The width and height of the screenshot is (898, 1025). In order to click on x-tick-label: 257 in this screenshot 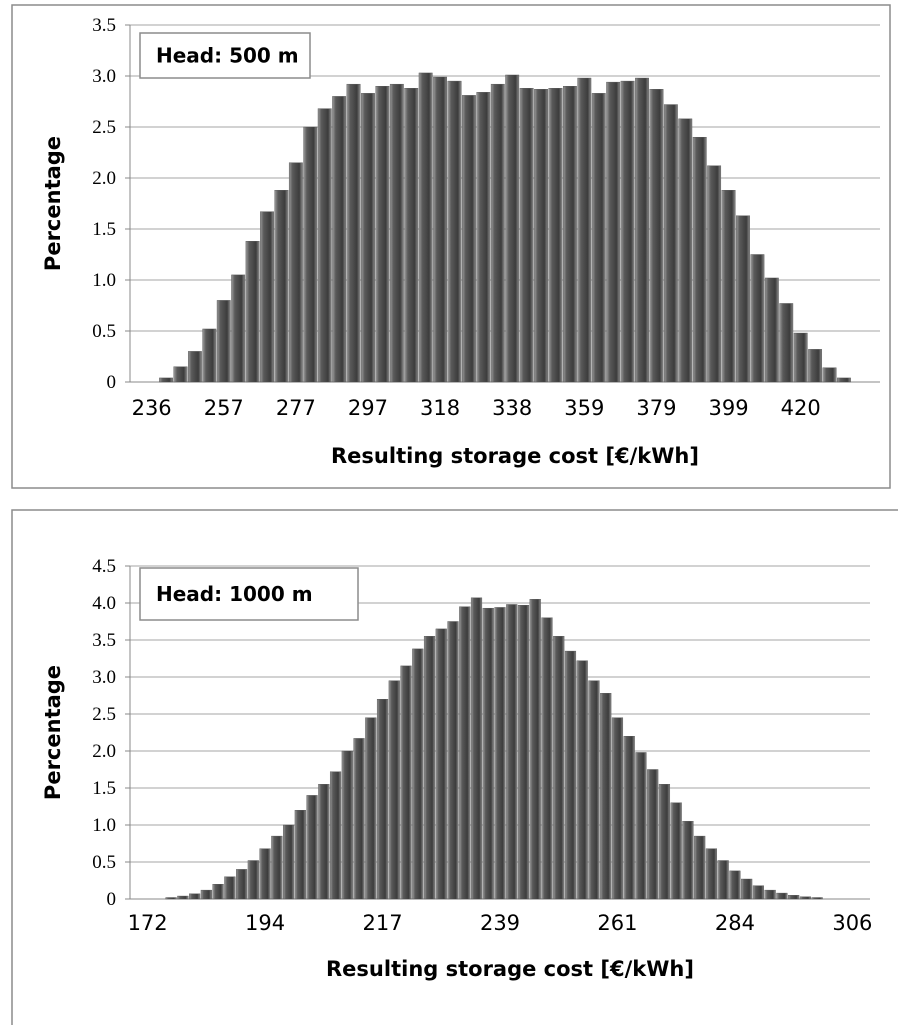, I will do `click(224, 408)`.